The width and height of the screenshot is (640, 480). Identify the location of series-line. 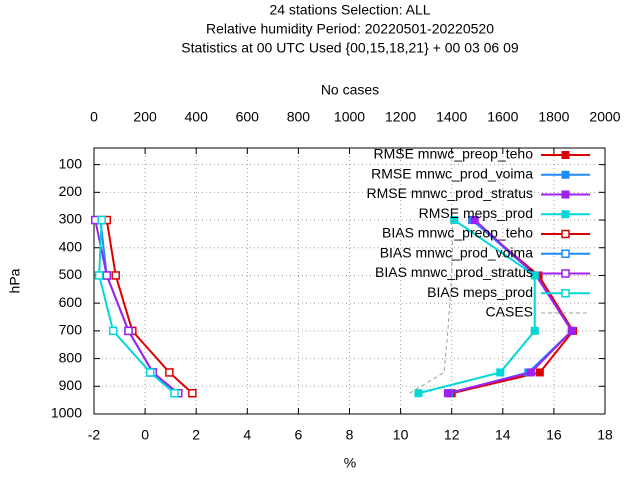
(431, 307).